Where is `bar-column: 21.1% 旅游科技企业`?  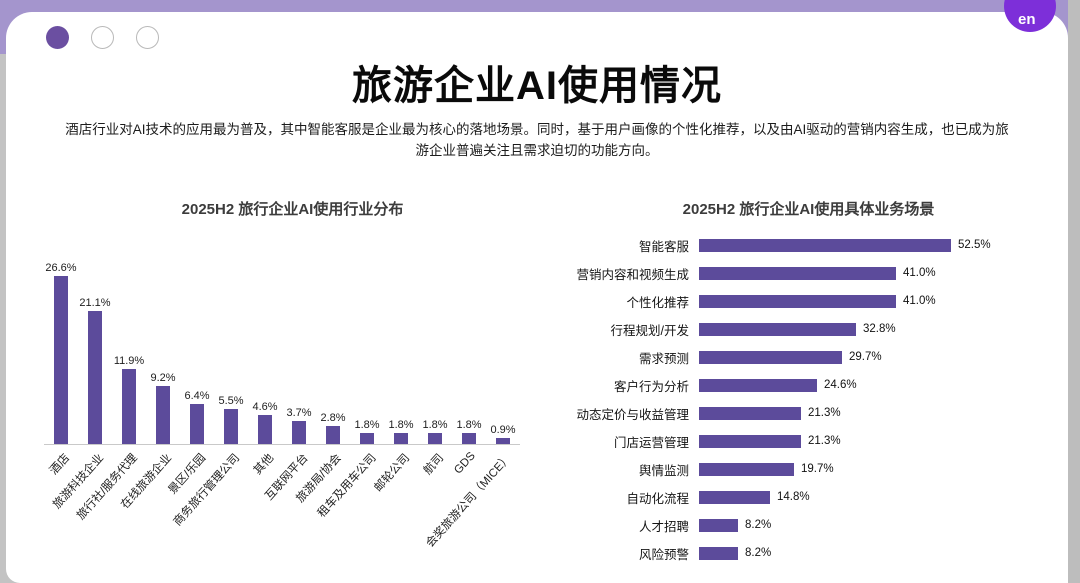
bar-column: 21.1% 旅游科技企业 is located at coordinates (81, 380).